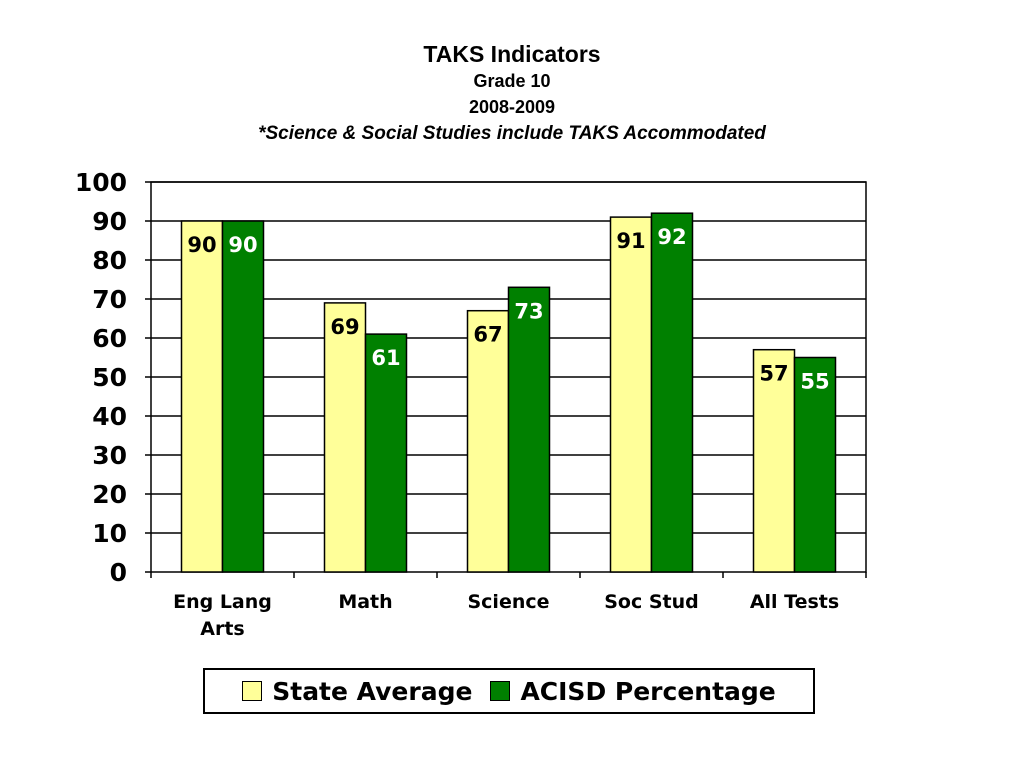  What do you see at coordinates (648, 691) in the screenshot?
I see `legend-label-acisd-percentage: ACISD Percentage` at bounding box center [648, 691].